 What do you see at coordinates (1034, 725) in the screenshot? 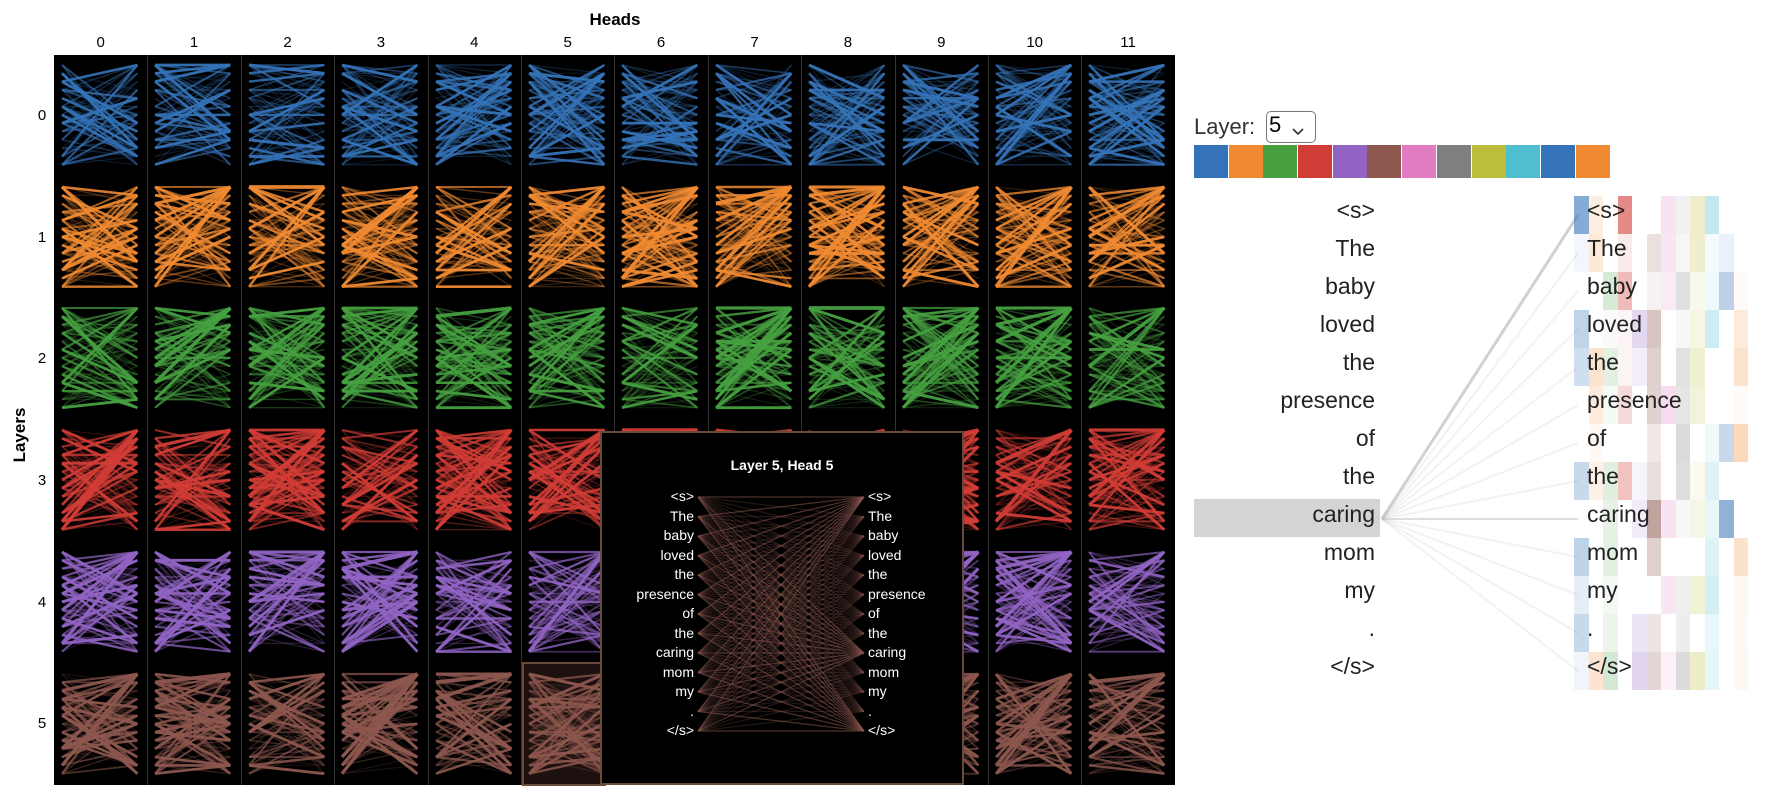
I see `attention-thumbnail-l5-h10` at bounding box center [1034, 725].